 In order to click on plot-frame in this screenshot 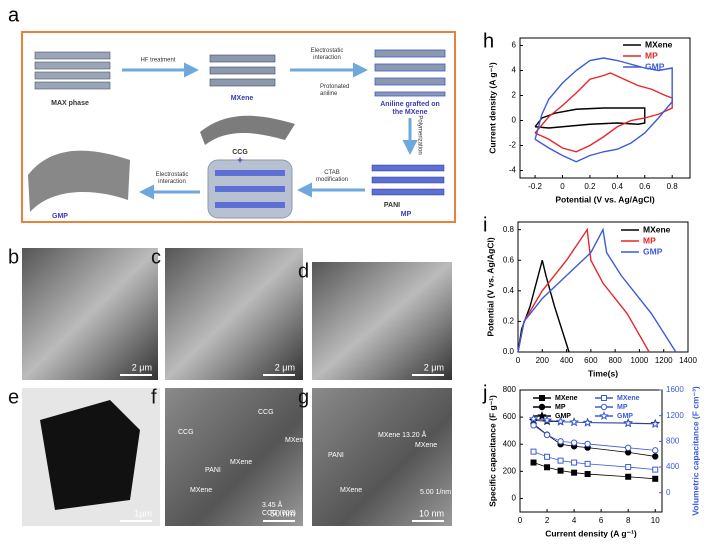, I will do `click(603, 287)`.